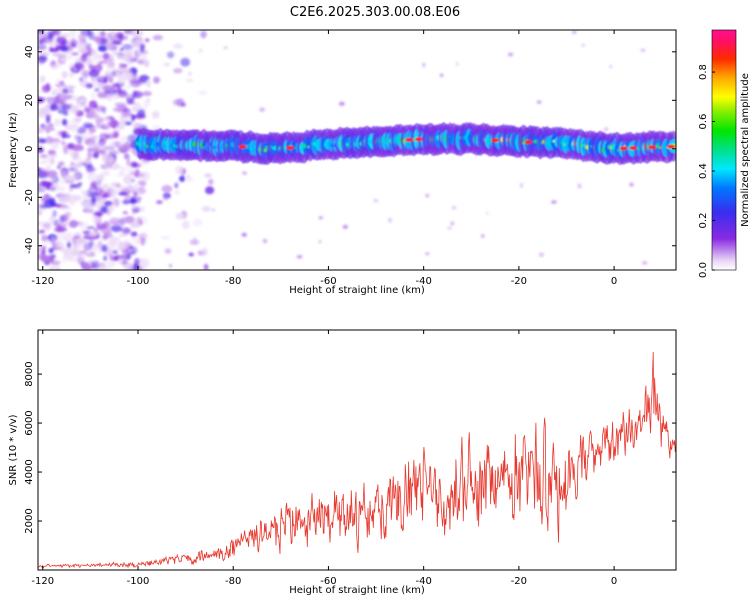  Describe the element at coordinates (29, 149) in the screenshot. I see `spectrogram-y-tick-label: 0` at that location.